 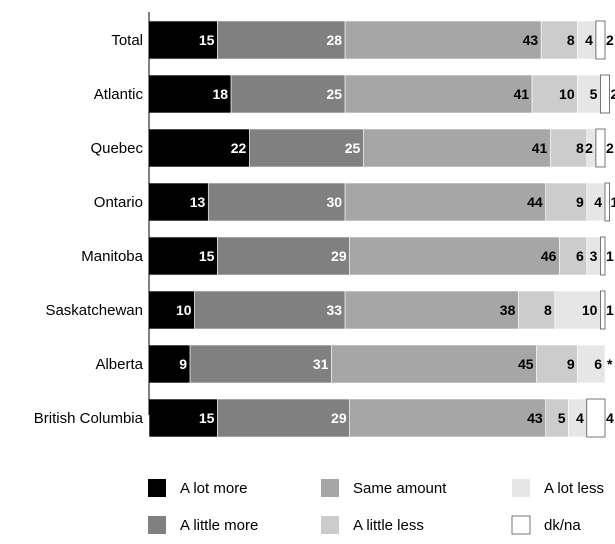 I want to click on value-label-same-amount-alberta: 45, so click(x=526, y=364).